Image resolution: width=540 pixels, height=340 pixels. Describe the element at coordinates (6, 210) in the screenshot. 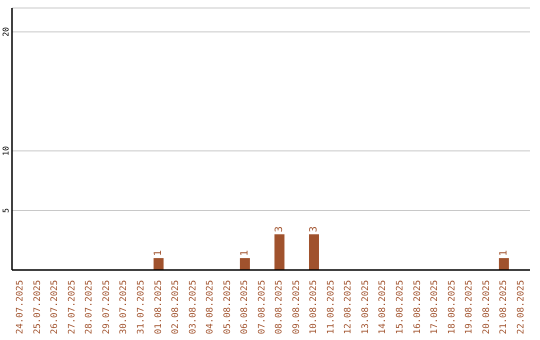

I see `y-tick-label: 5` at that location.